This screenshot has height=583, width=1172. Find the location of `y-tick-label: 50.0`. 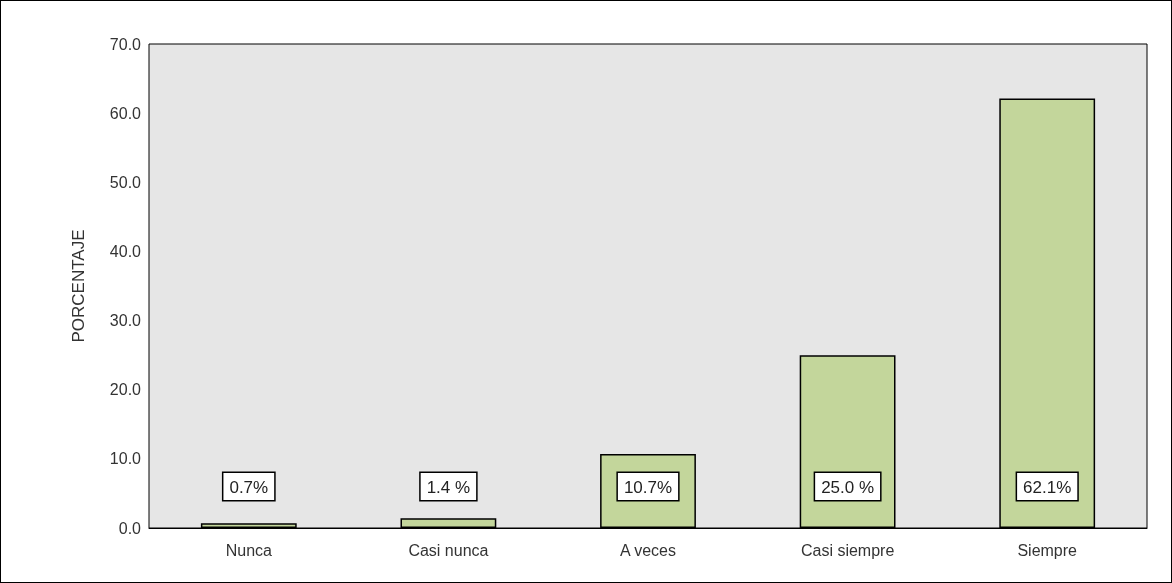

y-tick-label: 50.0 is located at coordinates (125, 182).